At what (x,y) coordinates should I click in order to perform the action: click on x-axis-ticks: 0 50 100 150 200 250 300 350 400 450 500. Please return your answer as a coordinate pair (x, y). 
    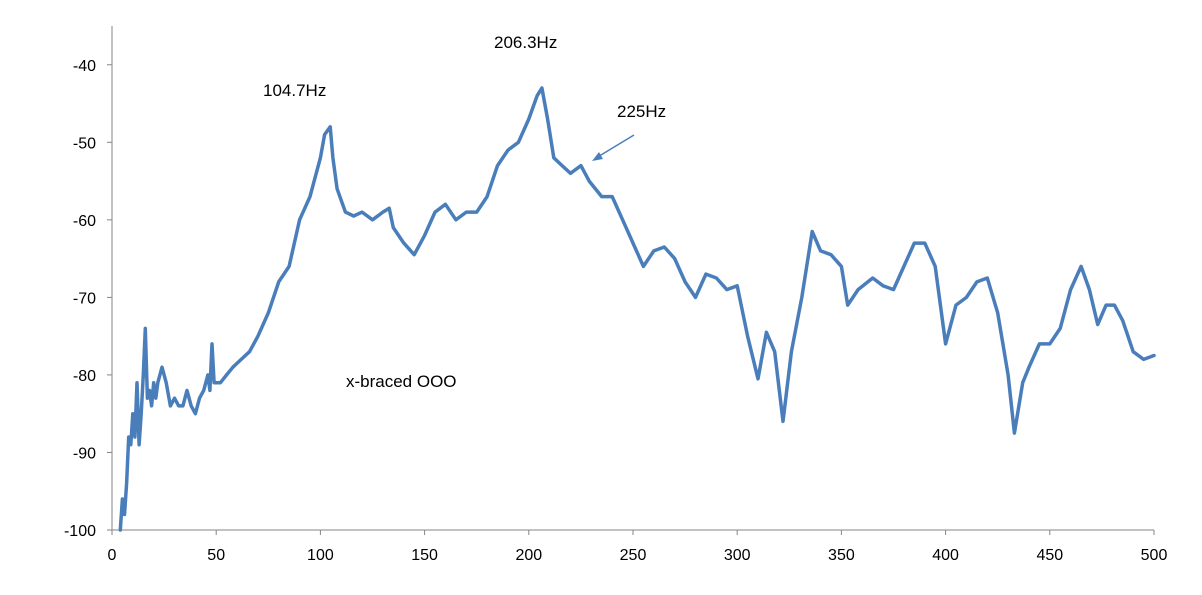
    Looking at the image, I should click on (638, 547).